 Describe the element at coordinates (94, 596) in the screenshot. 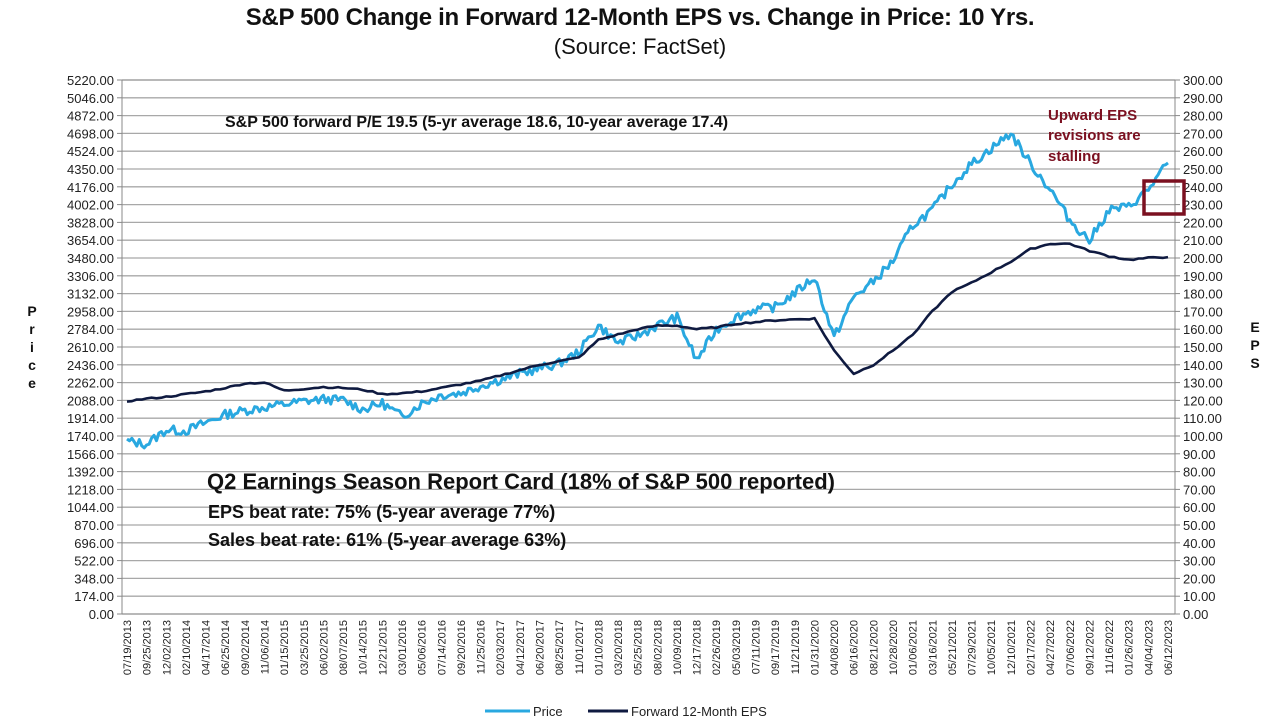

I see `y-left-tick-label: 174.00` at that location.